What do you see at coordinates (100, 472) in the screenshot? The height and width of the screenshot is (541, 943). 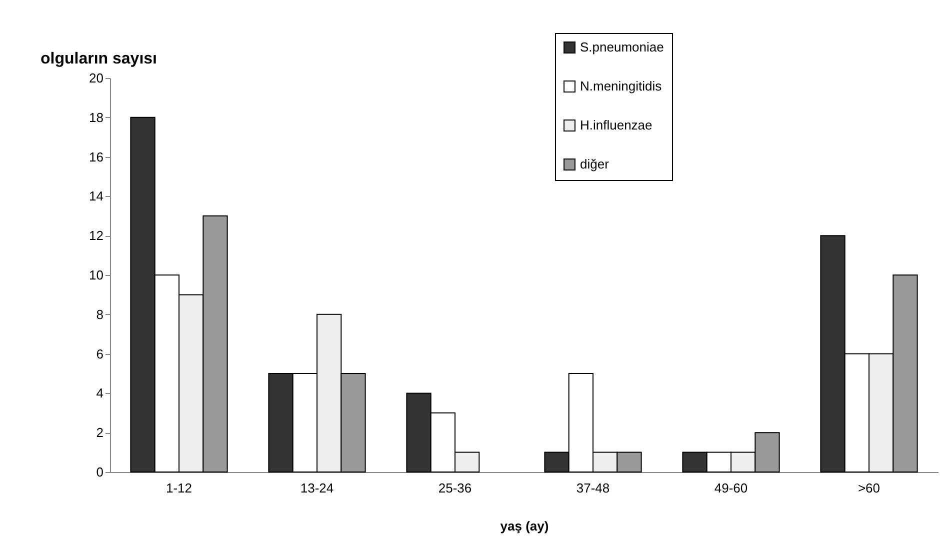 I see `y-tick-label: 0` at bounding box center [100, 472].